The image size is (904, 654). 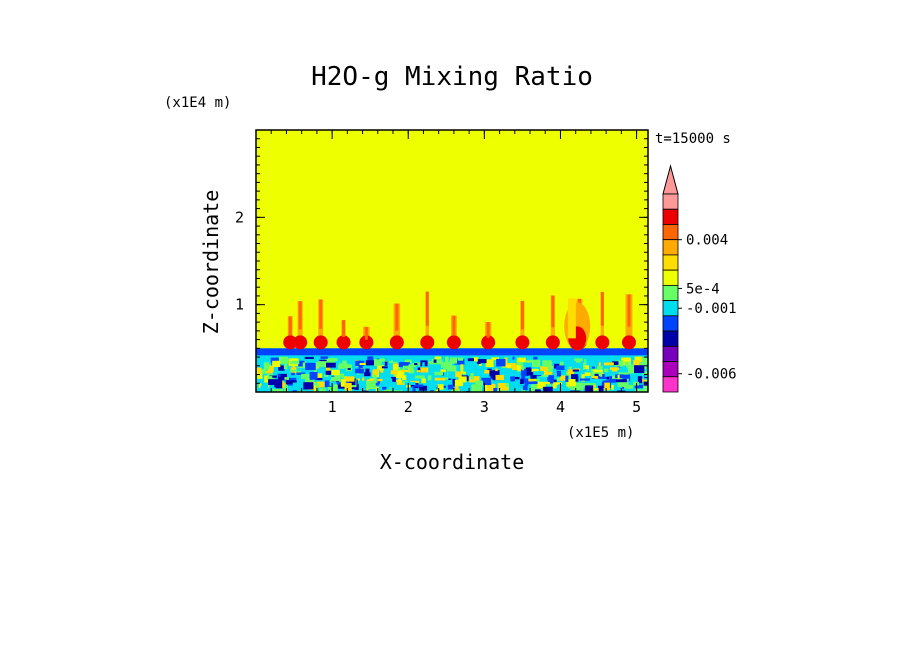 I want to click on y-axis-unit: (x1E4 m), so click(x=197, y=103).